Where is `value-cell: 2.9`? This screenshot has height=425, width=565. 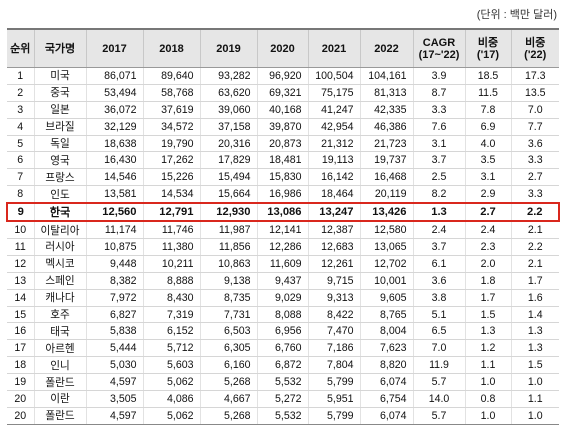
value-cell: 2.9 is located at coordinates (487, 194).